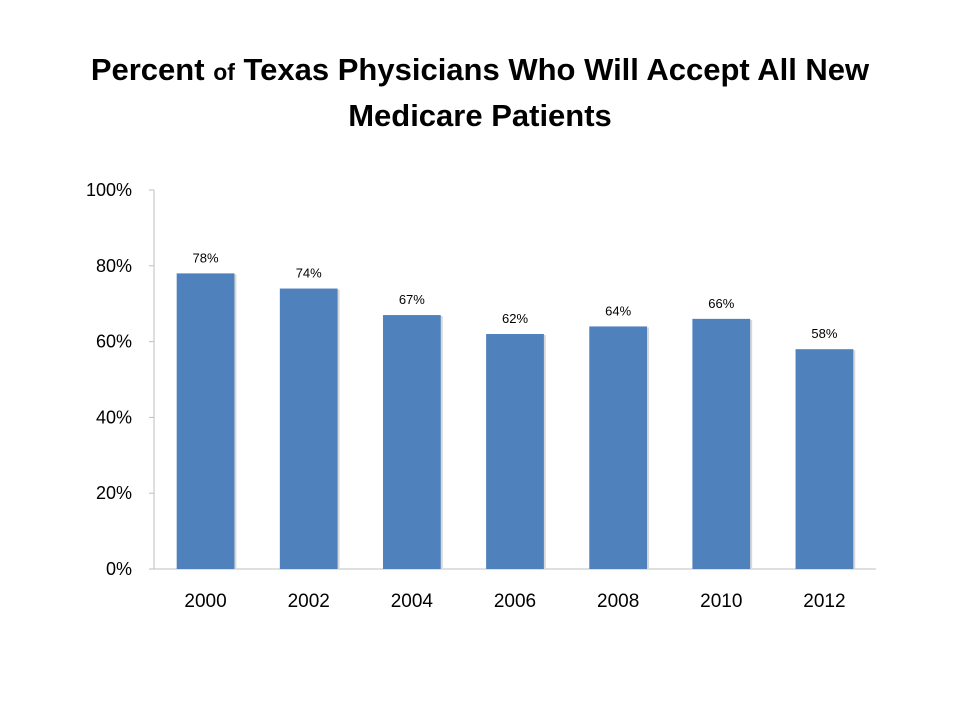 This screenshot has height=720, width=960. I want to click on data-label: 66%, so click(721, 303).